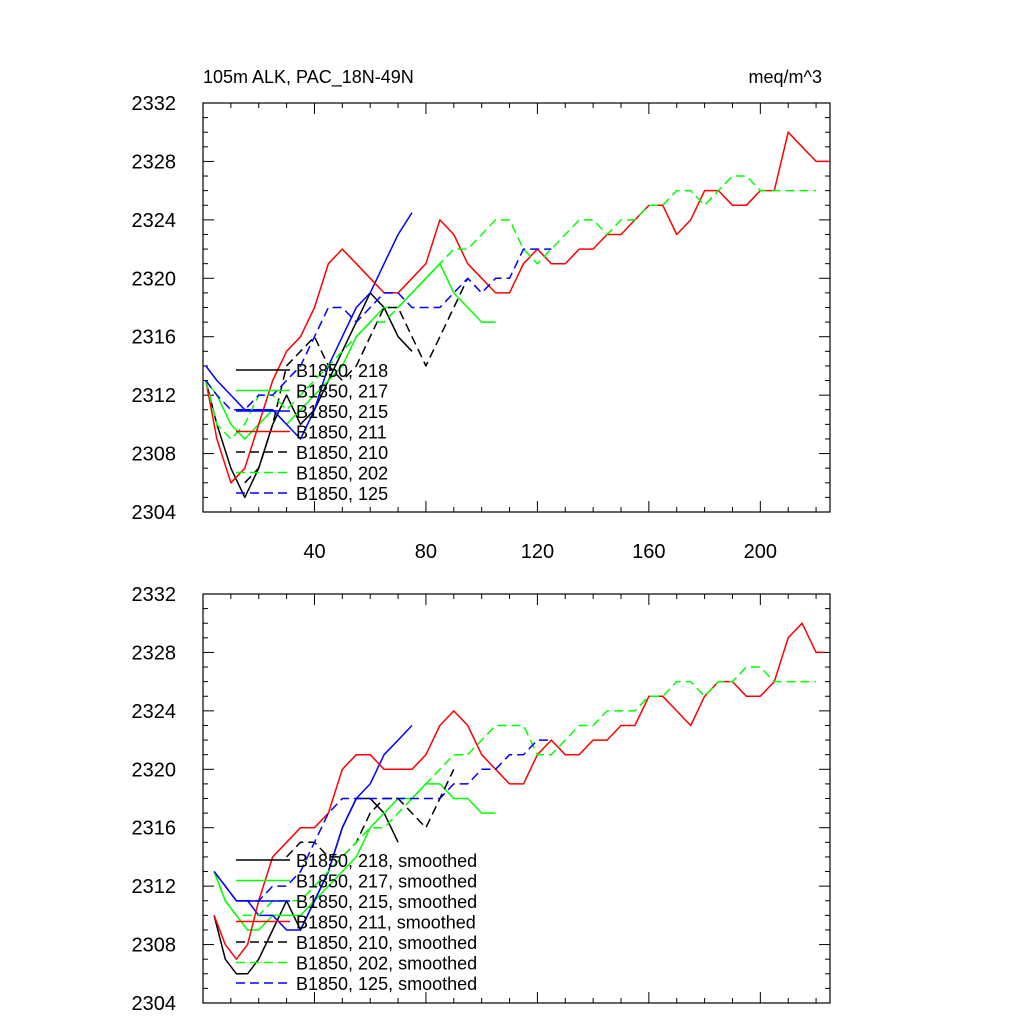 This screenshot has width=1024, height=1024. Describe the element at coordinates (341, 433) in the screenshot. I see `legend-label: B1850, 211` at that location.